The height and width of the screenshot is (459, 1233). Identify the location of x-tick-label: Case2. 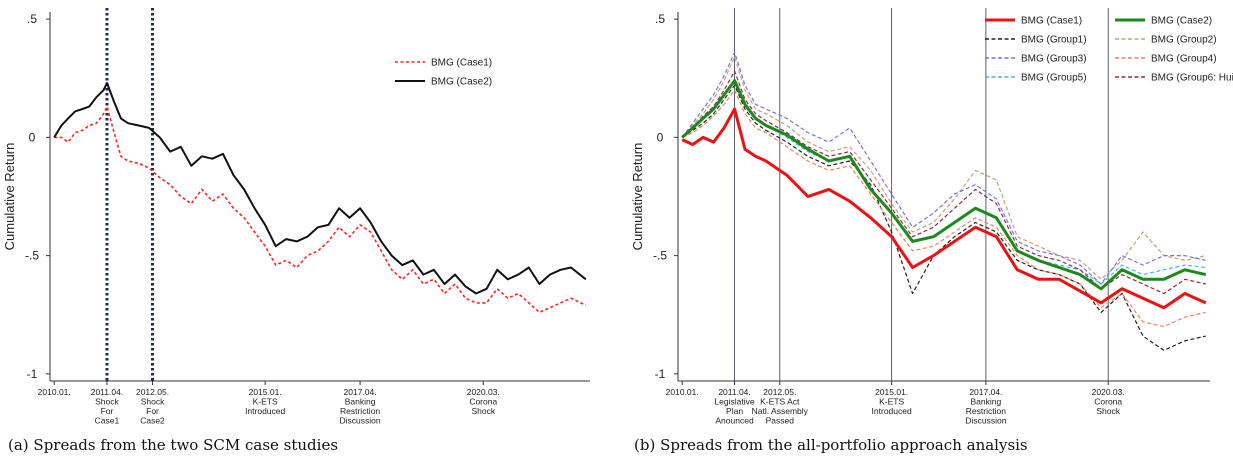
(152, 421).